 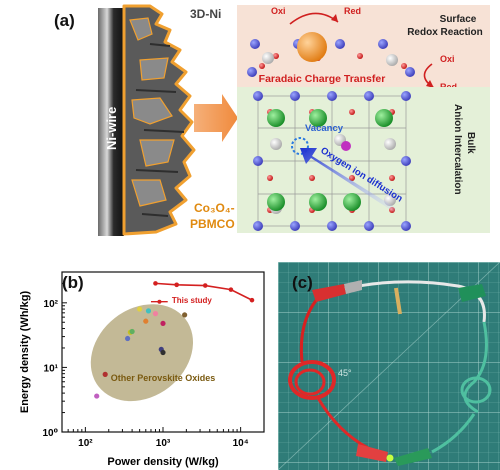 What do you see at coordinates (241, 443) in the screenshot?
I see `x-tick-label: 10⁴` at bounding box center [241, 443].